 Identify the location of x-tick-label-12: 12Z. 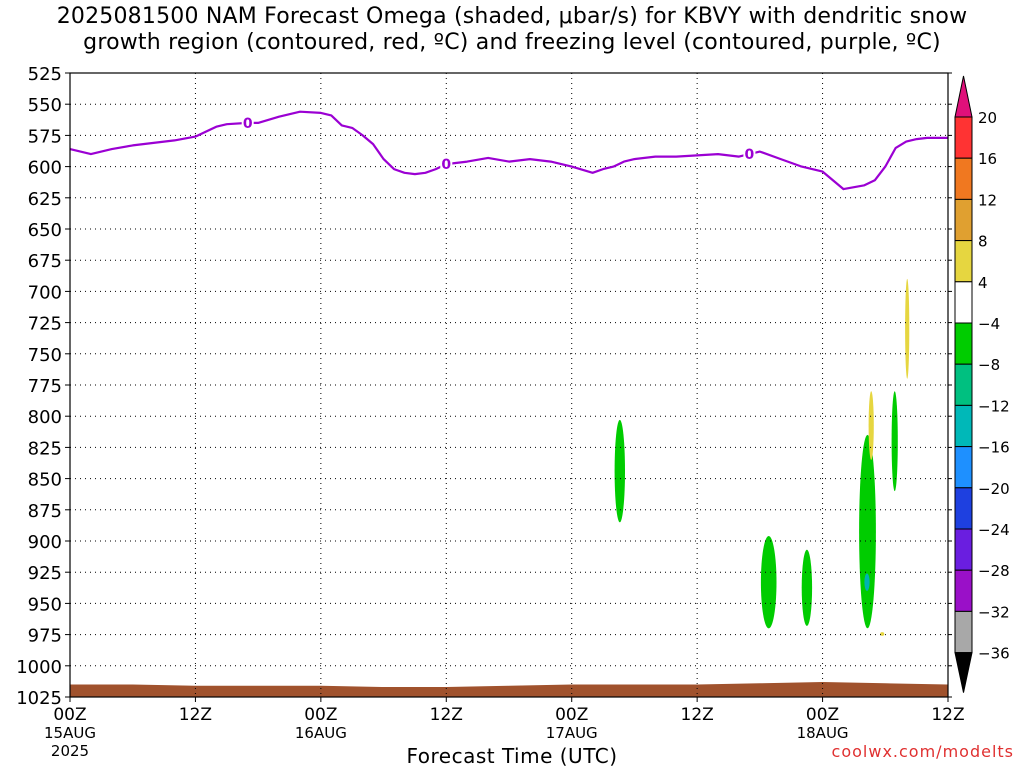
(195, 715).